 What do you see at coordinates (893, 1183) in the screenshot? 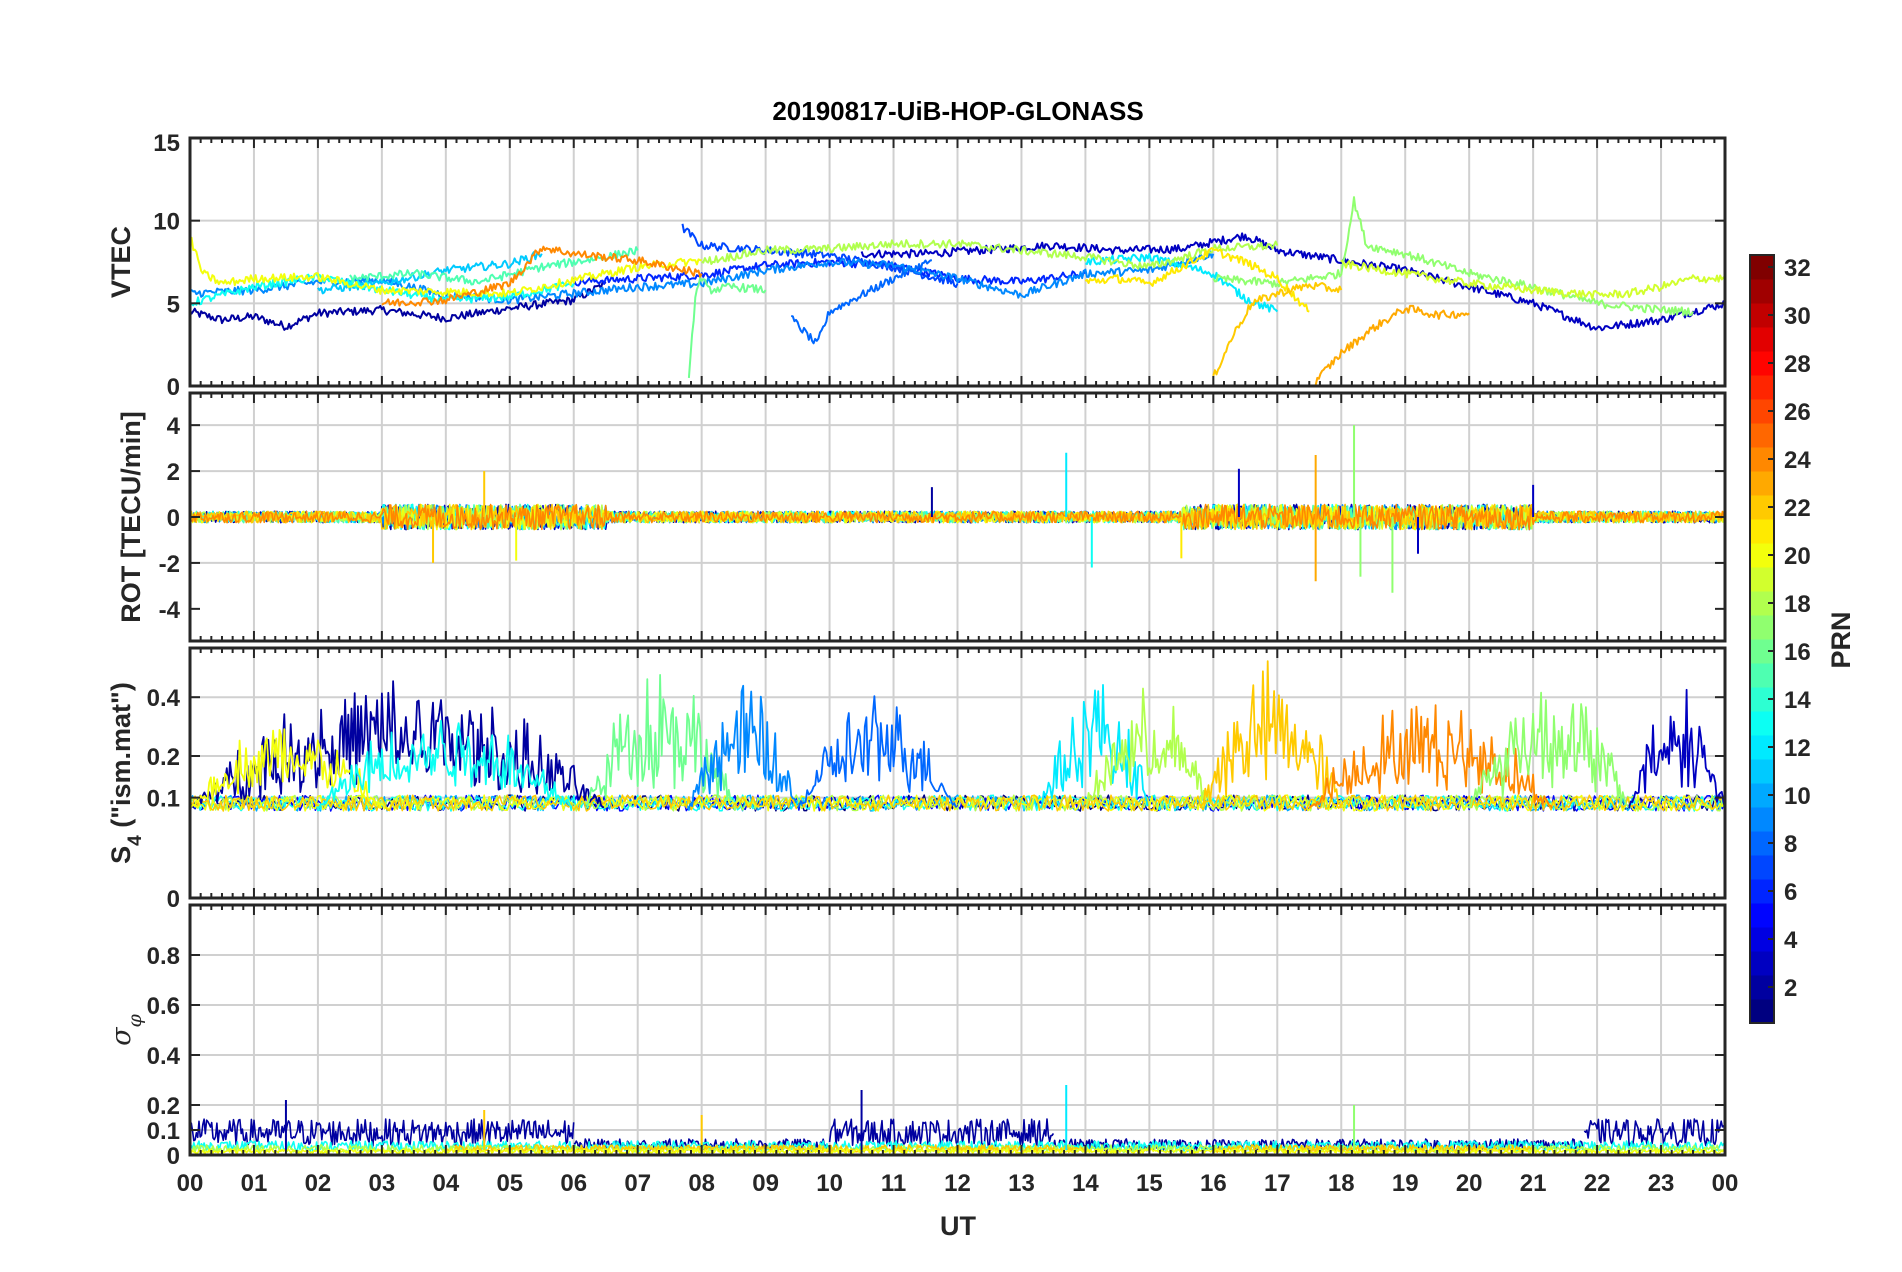
I see `x-tick-label: 11` at bounding box center [893, 1183].